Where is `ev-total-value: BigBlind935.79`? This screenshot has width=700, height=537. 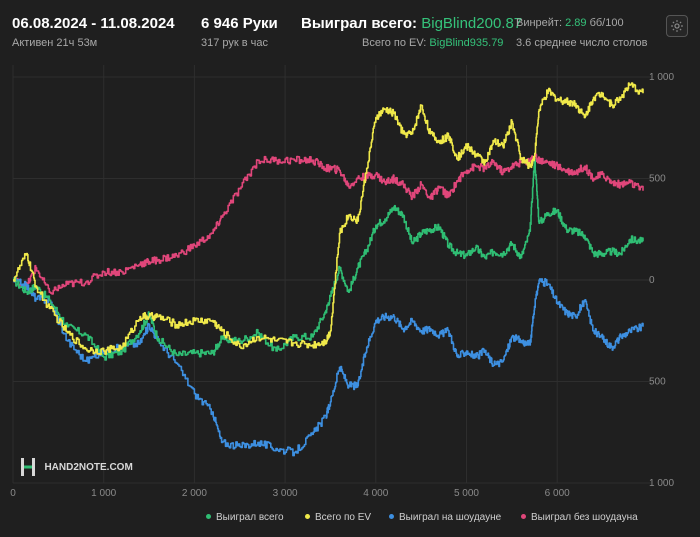
ev-total-value: BigBlind935.79 is located at coordinates (466, 43).